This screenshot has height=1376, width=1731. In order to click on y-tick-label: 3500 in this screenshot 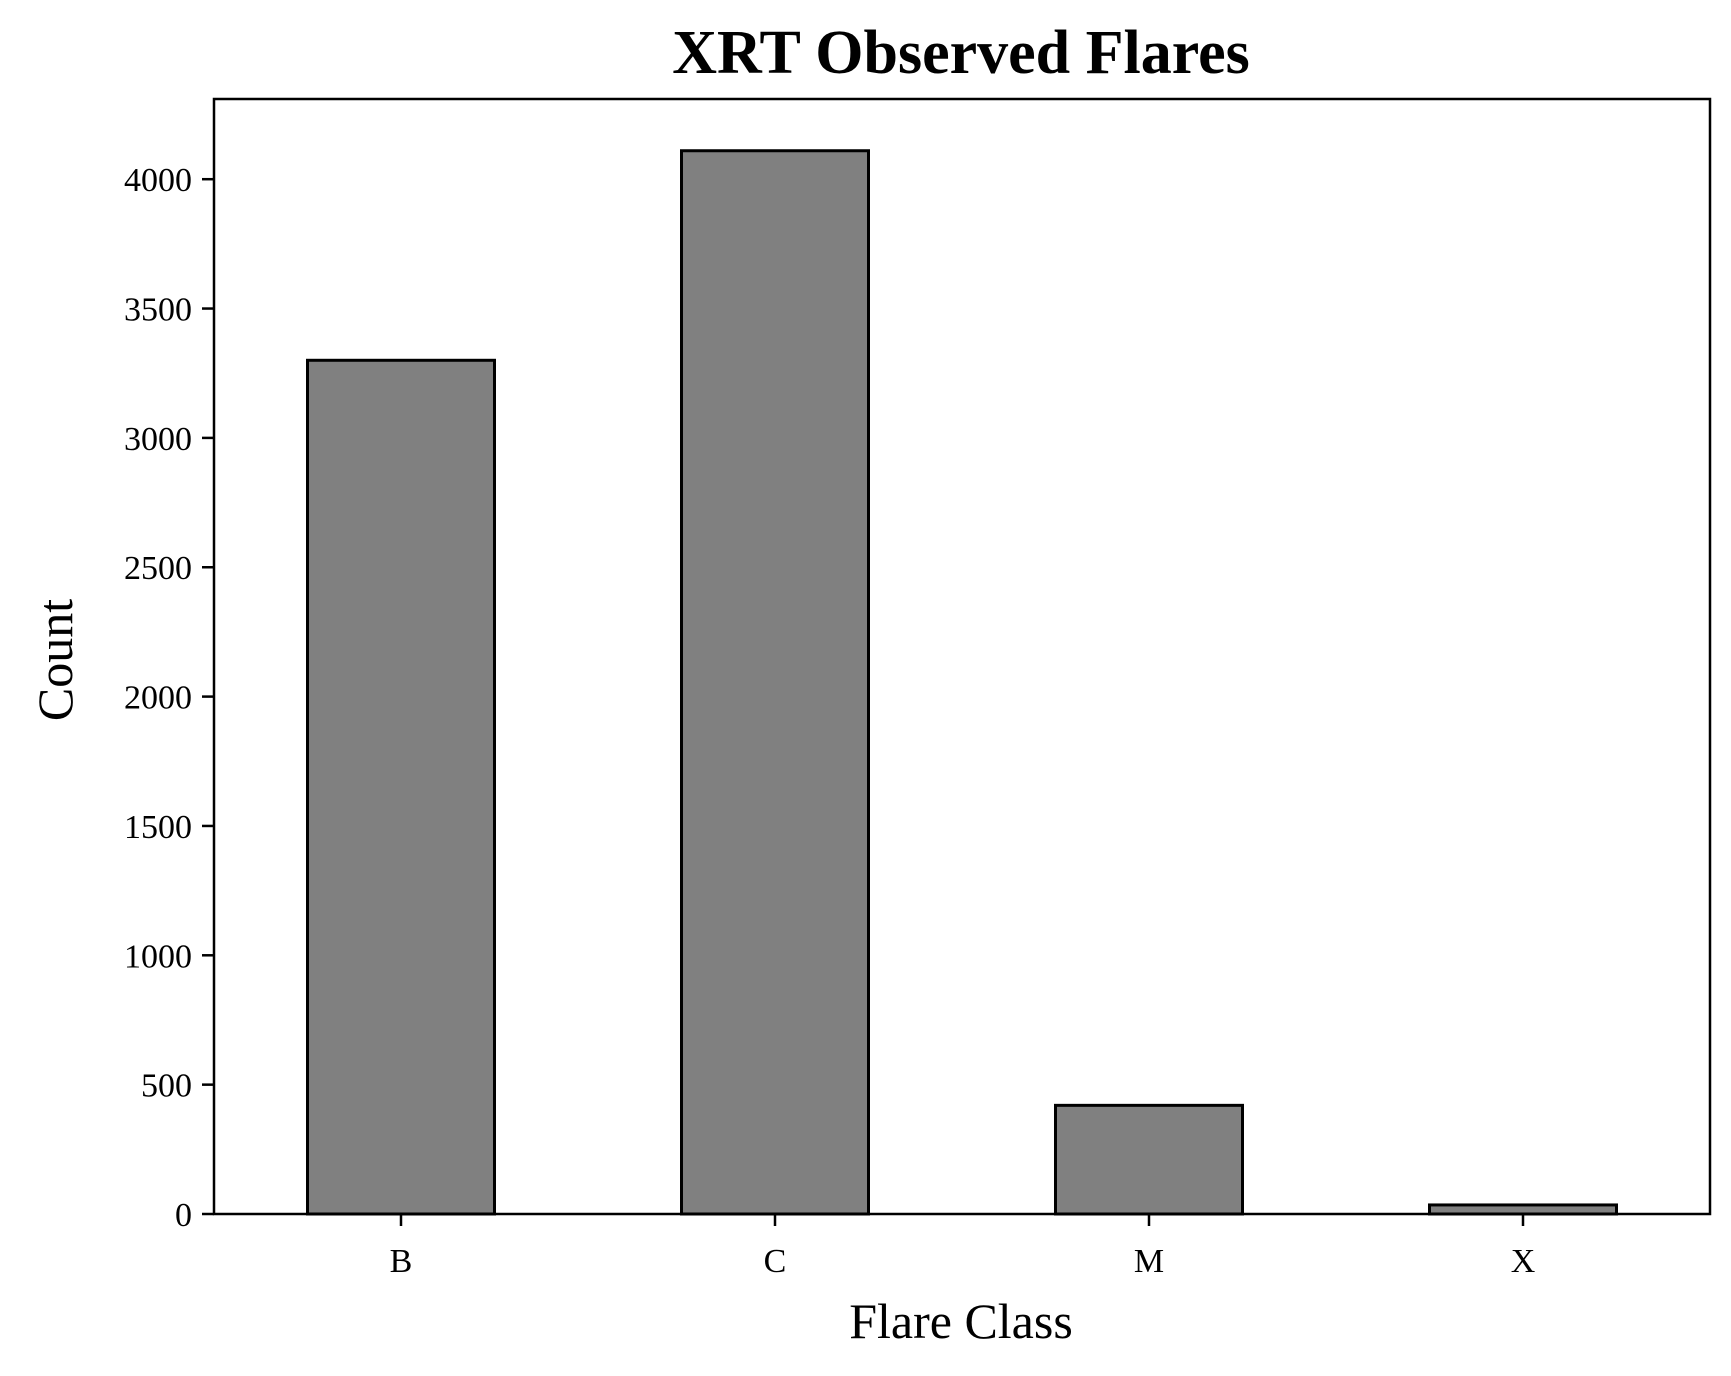, I will do `click(158, 310)`.